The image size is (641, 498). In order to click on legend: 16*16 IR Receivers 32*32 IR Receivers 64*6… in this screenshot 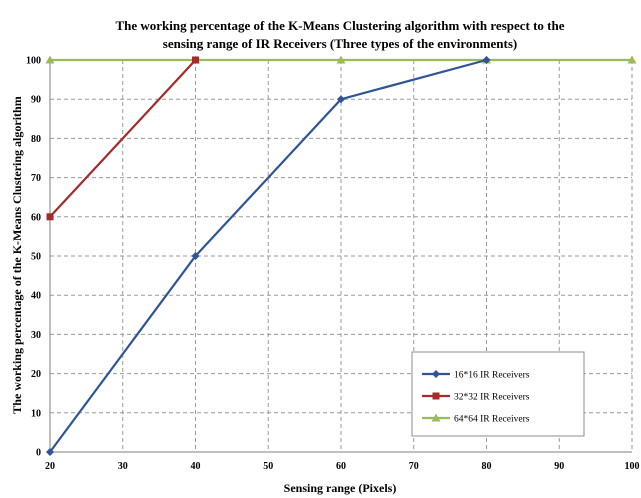, I will do `click(498, 394)`.